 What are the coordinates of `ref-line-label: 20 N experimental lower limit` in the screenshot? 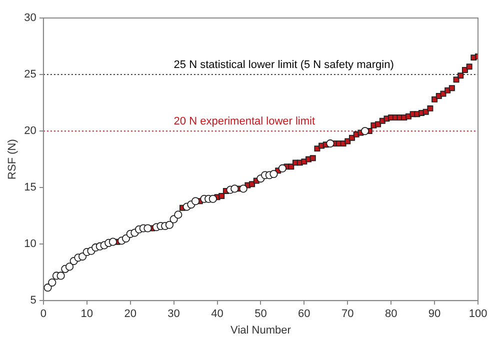 It's located at (245, 122).